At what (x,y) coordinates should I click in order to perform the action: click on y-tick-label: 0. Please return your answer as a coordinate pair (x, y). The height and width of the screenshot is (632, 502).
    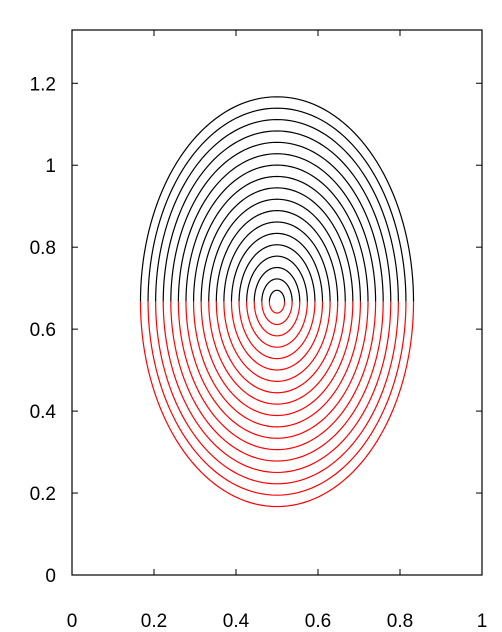
    Looking at the image, I should click on (50, 576).